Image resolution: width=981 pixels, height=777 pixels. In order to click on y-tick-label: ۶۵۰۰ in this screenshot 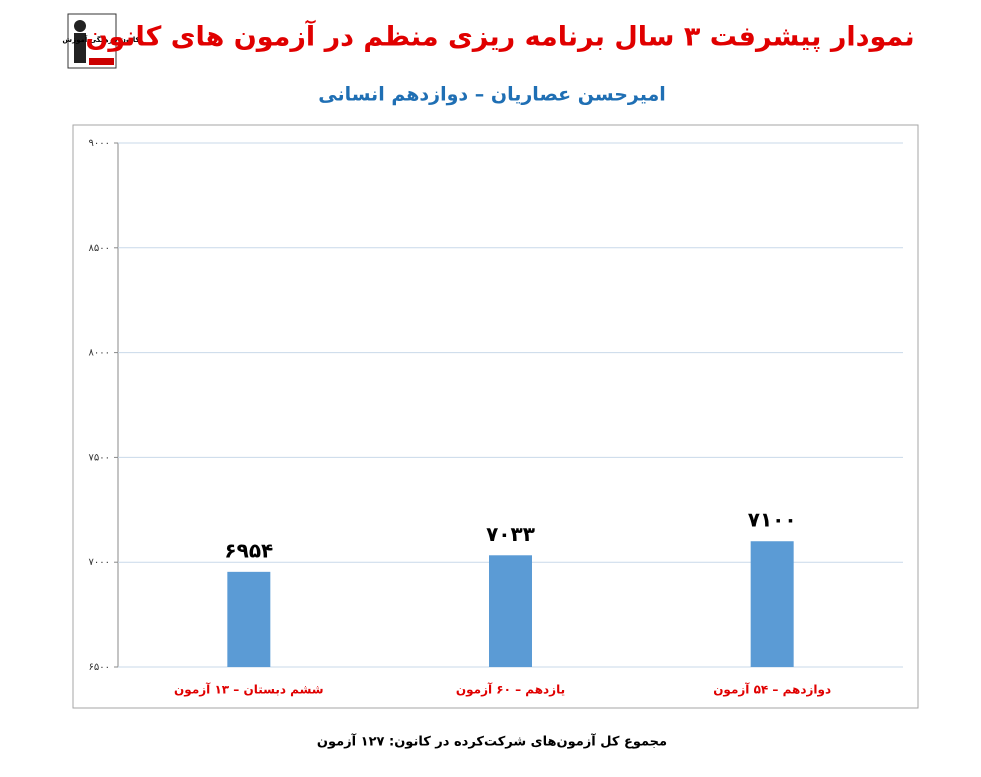, I will do `click(99, 667)`.